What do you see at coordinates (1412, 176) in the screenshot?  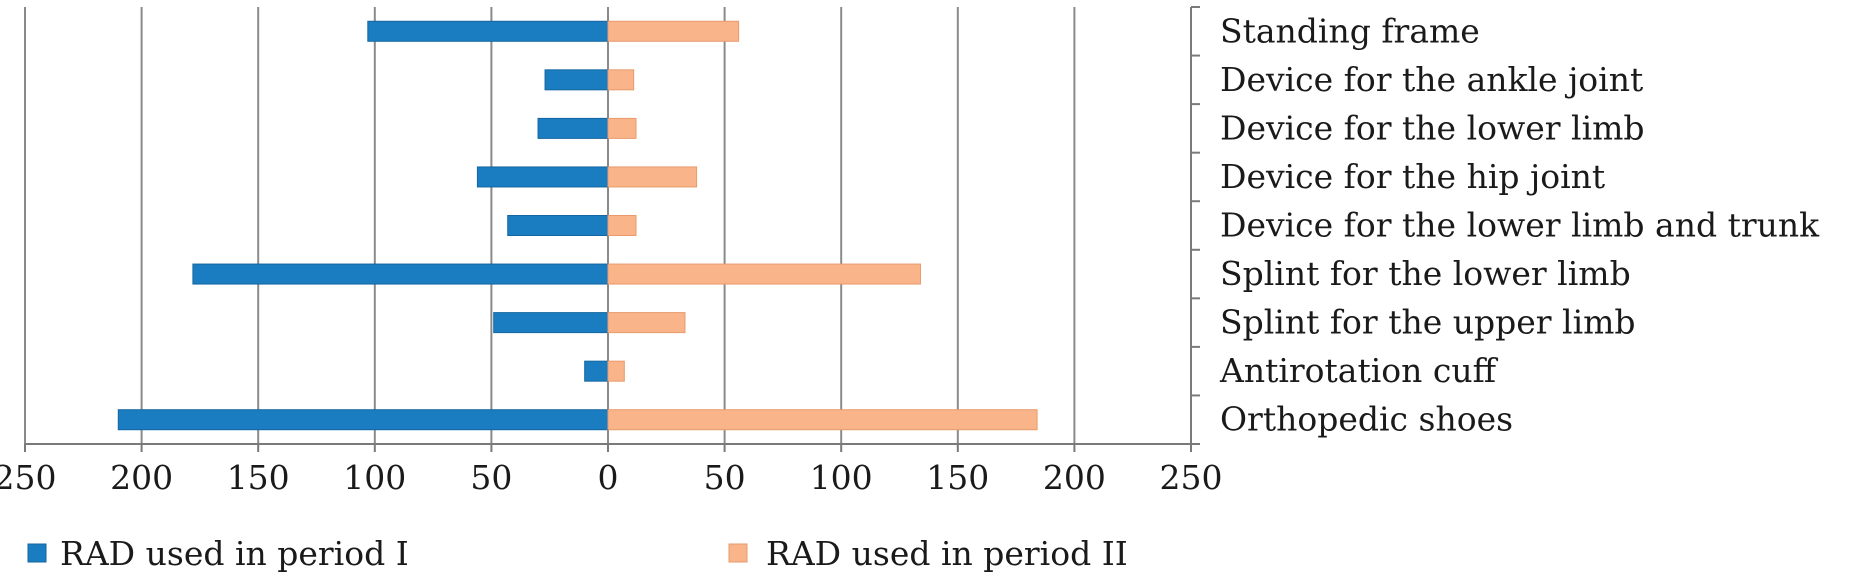 I see `category-label-3: Device for the hip joint` at bounding box center [1412, 176].